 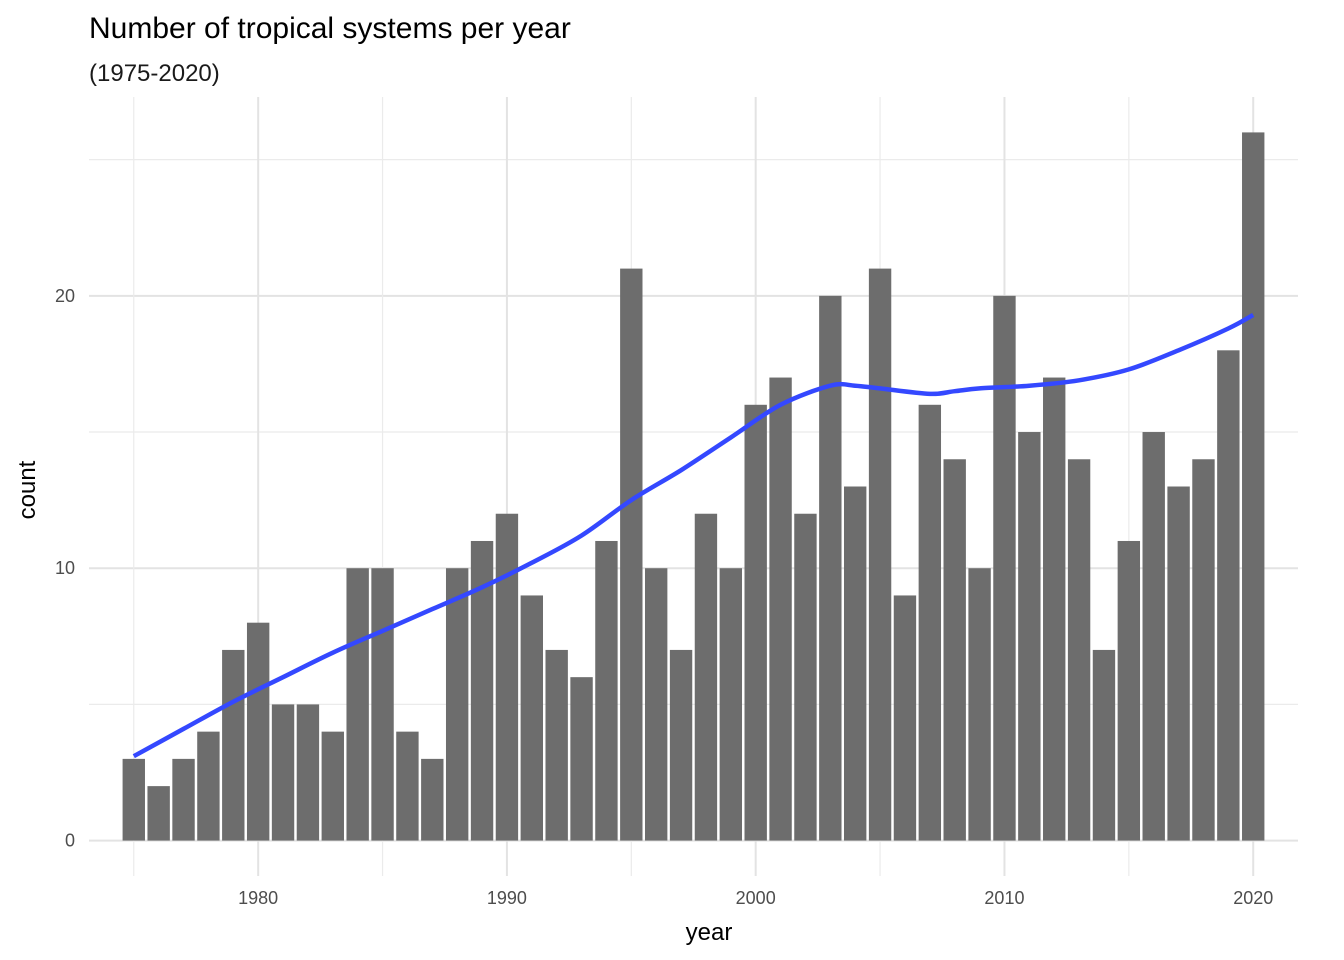 I want to click on bar-2015, so click(x=1129, y=690).